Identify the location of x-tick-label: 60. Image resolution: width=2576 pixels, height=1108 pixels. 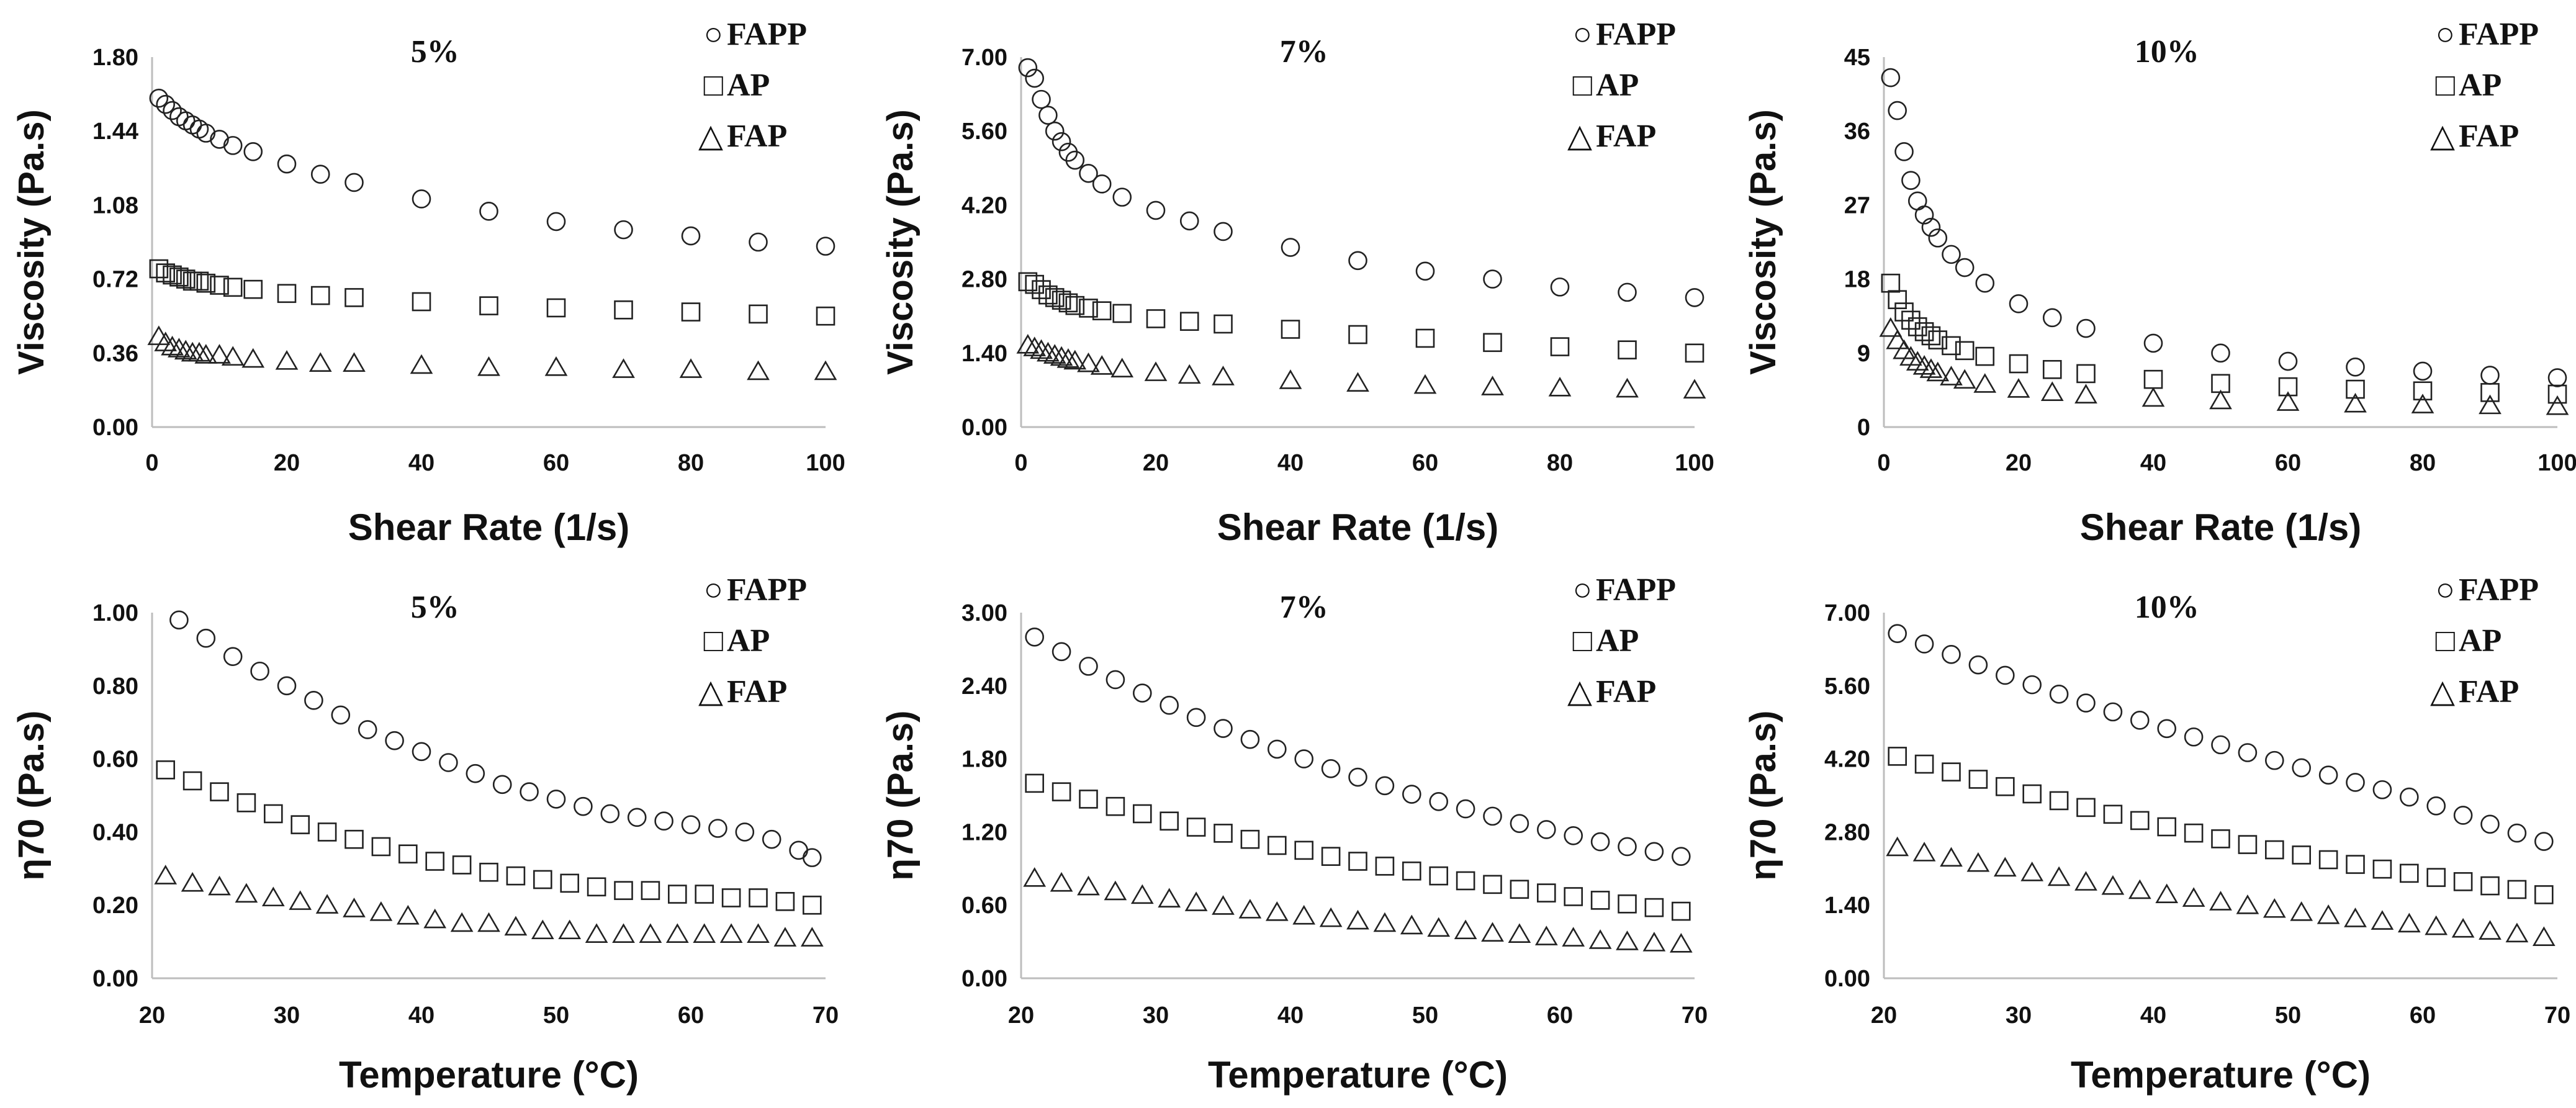
(1560, 1016).